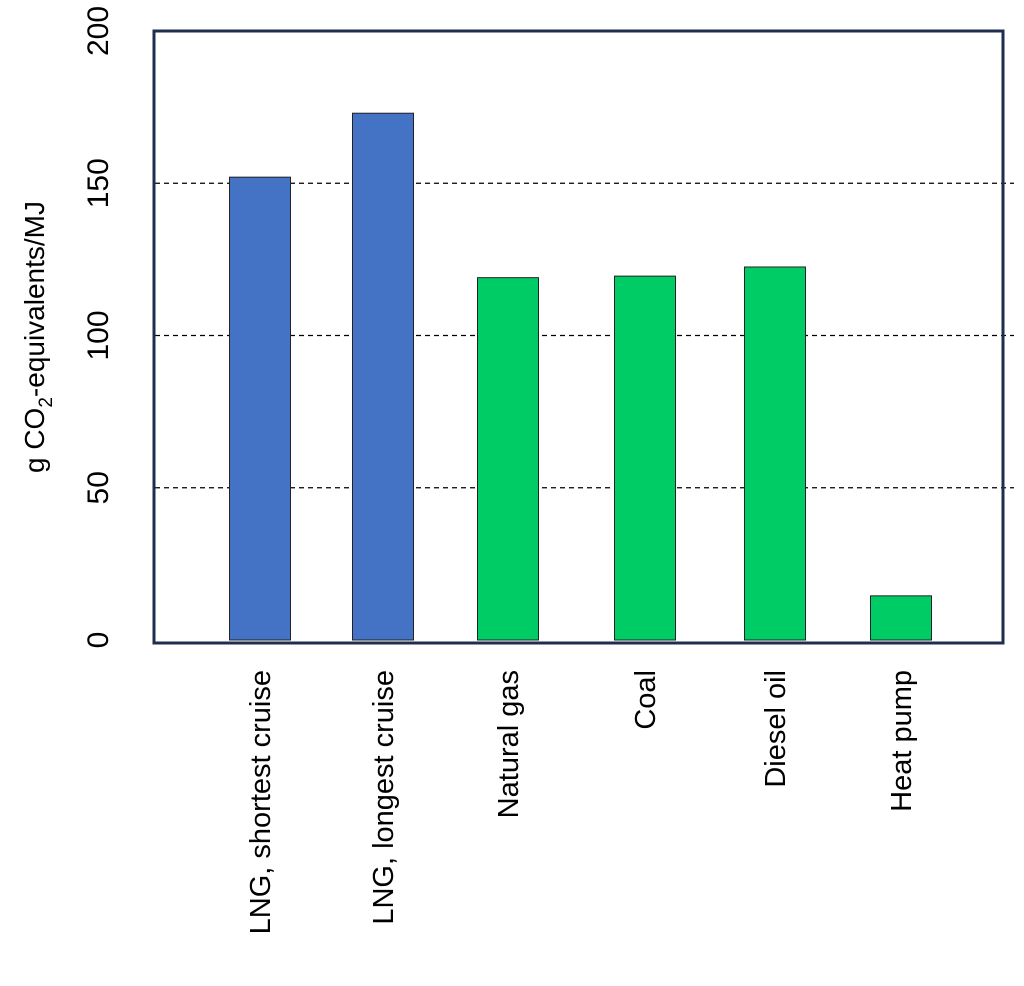 The width and height of the screenshot is (1024, 986). What do you see at coordinates (34, 440) in the screenshot?
I see `y-axis-title-prefix: g CO` at bounding box center [34, 440].